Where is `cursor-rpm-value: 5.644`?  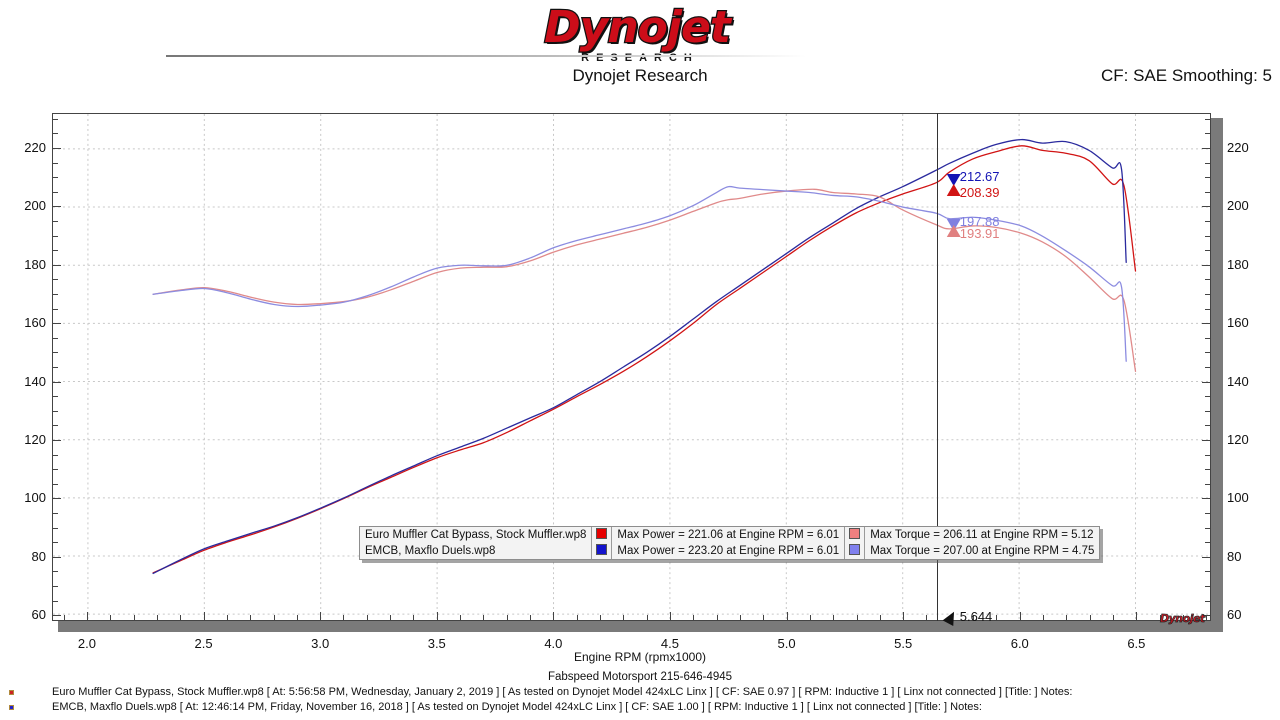
cursor-rpm-value: 5.644 is located at coordinates (976, 616).